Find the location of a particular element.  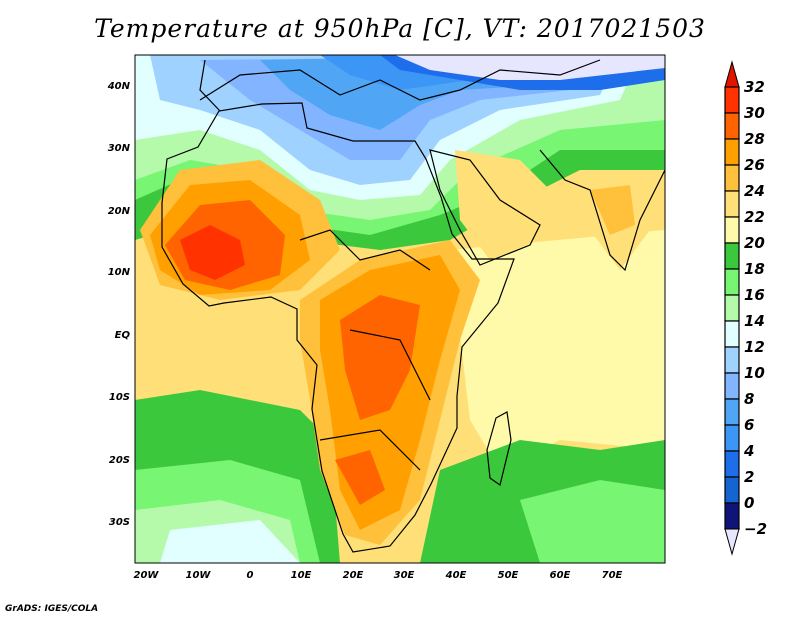

colorbar-label: 24 is located at coordinates (754, 191).